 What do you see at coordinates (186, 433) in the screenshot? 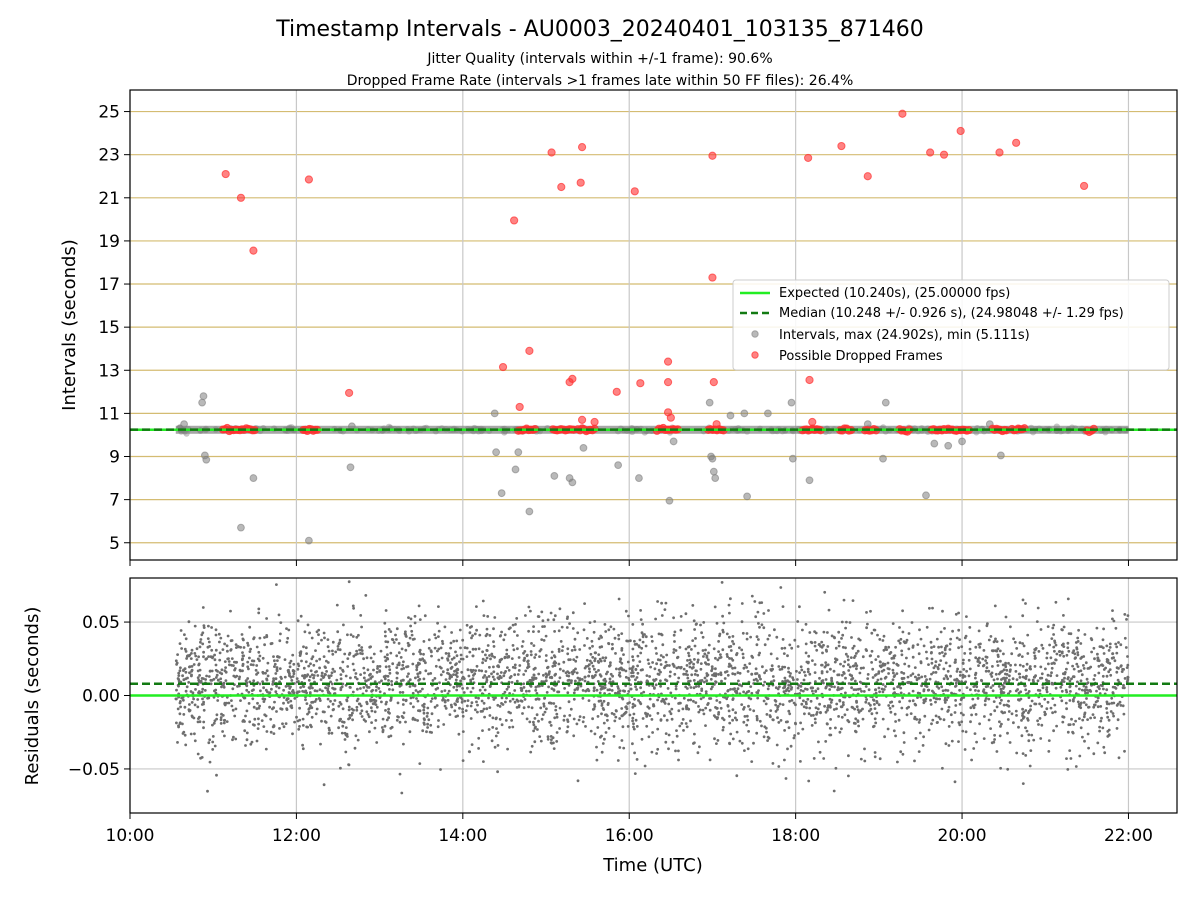
I see `interval-point` at bounding box center [186, 433].